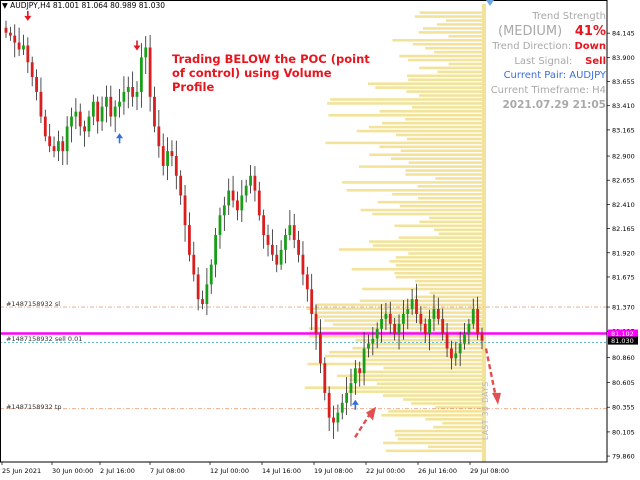  Describe the element at coordinates (623, 432) in the screenshot. I see `y-tick-label: 80.105` at that location.